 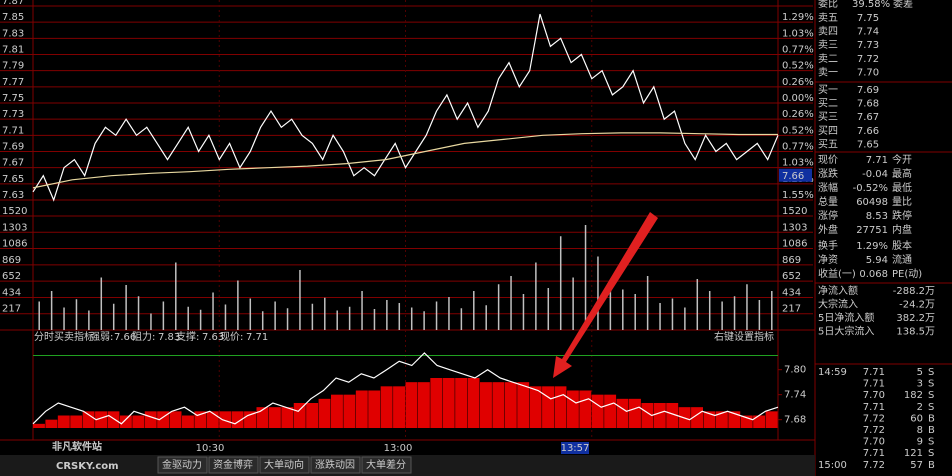 What do you see at coordinates (920, 407) in the screenshot?
I see `trade-vol: 2` at bounding box center [920, 407].